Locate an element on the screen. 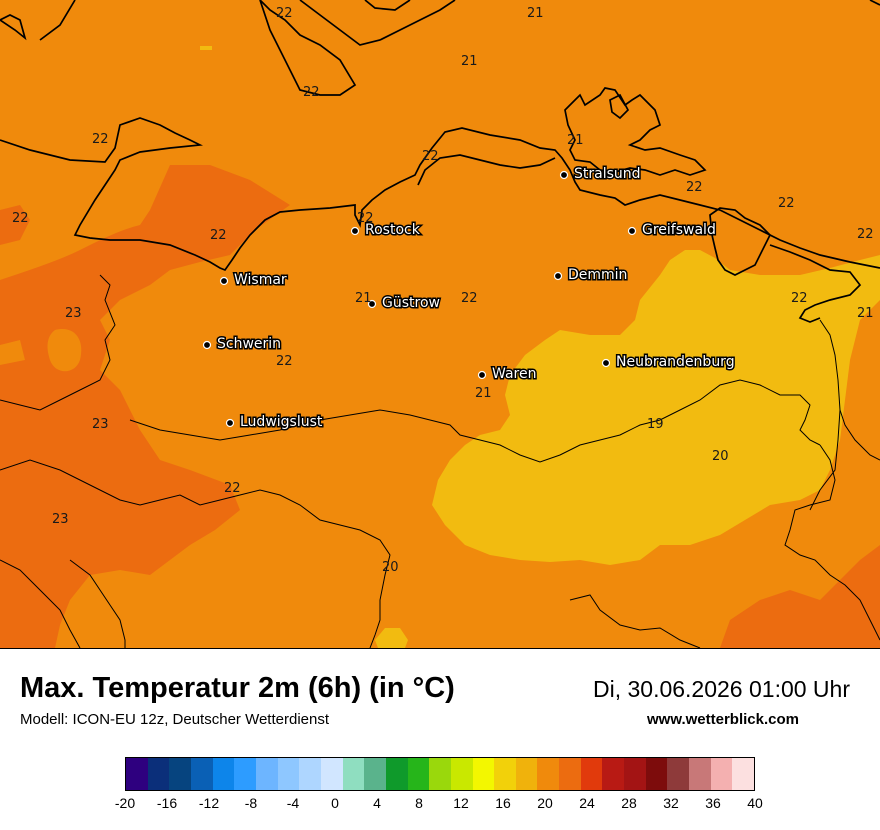  forecast-datetime: Di, 30.06.2026 01:00 Uhr is located at coordinates (721, 689).